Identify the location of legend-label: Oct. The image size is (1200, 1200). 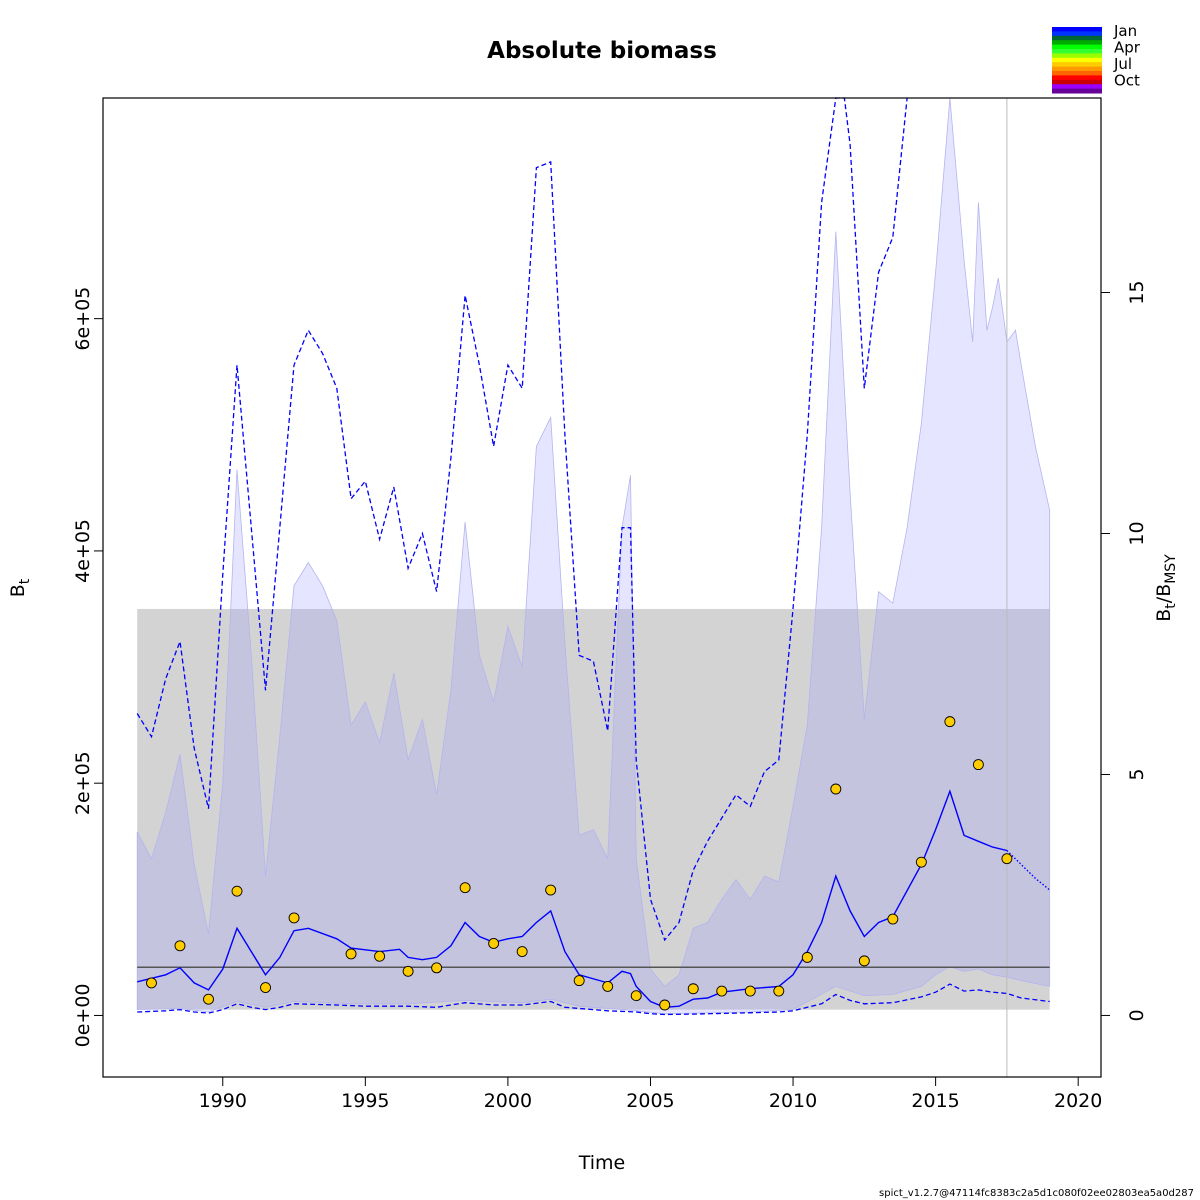
(1127, 81).